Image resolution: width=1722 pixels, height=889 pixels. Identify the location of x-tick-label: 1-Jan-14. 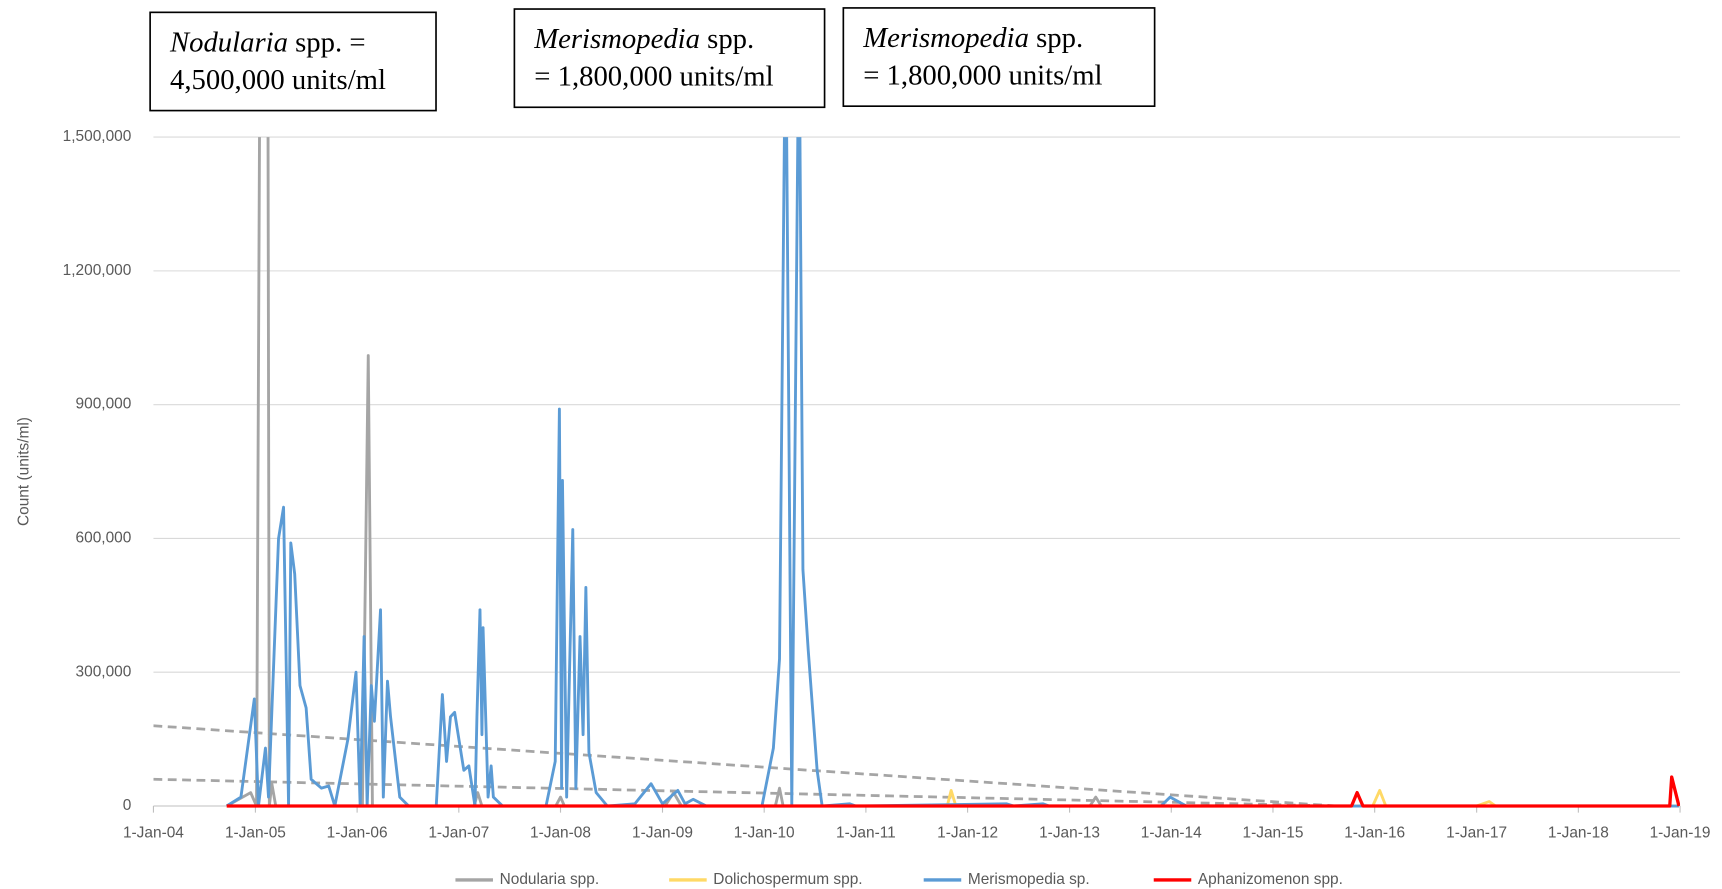
(1171, 833).